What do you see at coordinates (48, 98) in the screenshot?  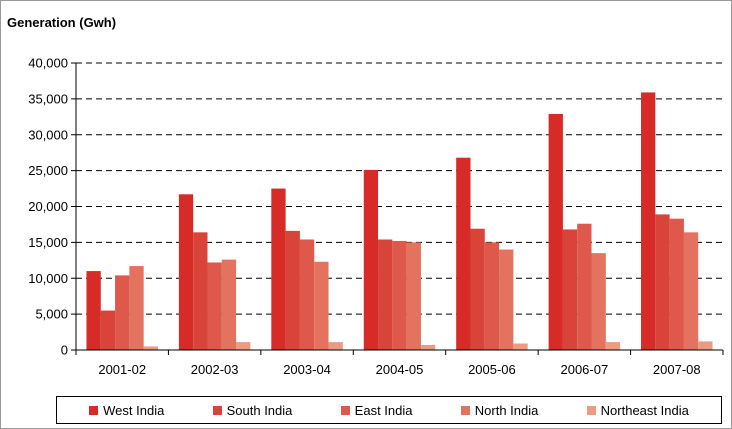 I see `y-tick-label: 35,000` at bounding box center [48, 98].